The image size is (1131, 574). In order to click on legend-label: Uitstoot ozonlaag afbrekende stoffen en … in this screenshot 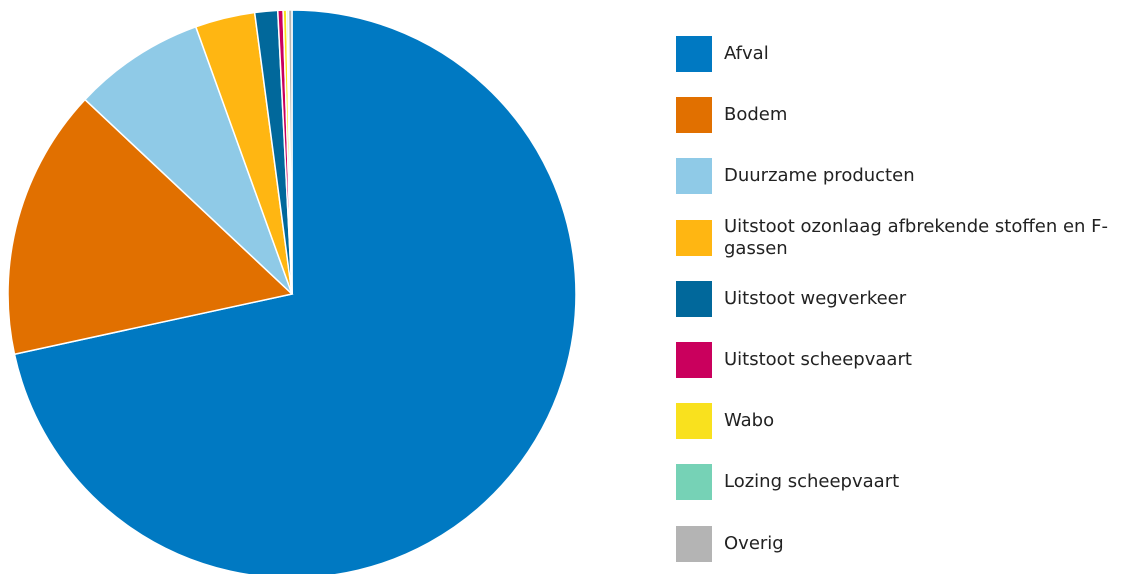, I will do `click(916, 237)`.